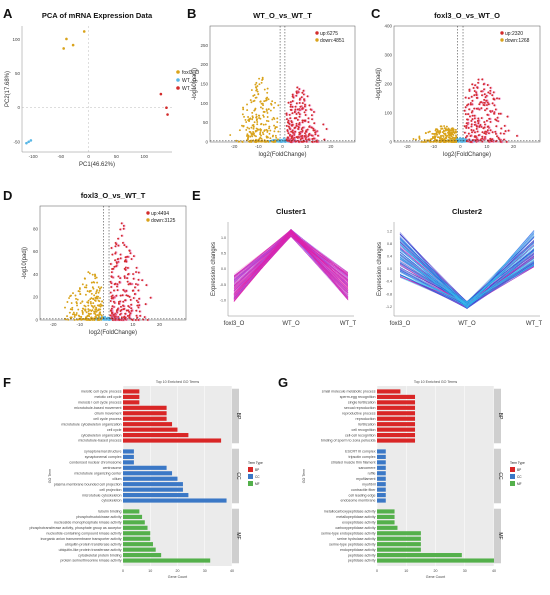 This screenshot has height=595, width=550. What do you see at coordinates (467, 15) in the screenshot?
I see `chart-title: foxl3_O_vs_WT_O` at bounding box center [467, 15].